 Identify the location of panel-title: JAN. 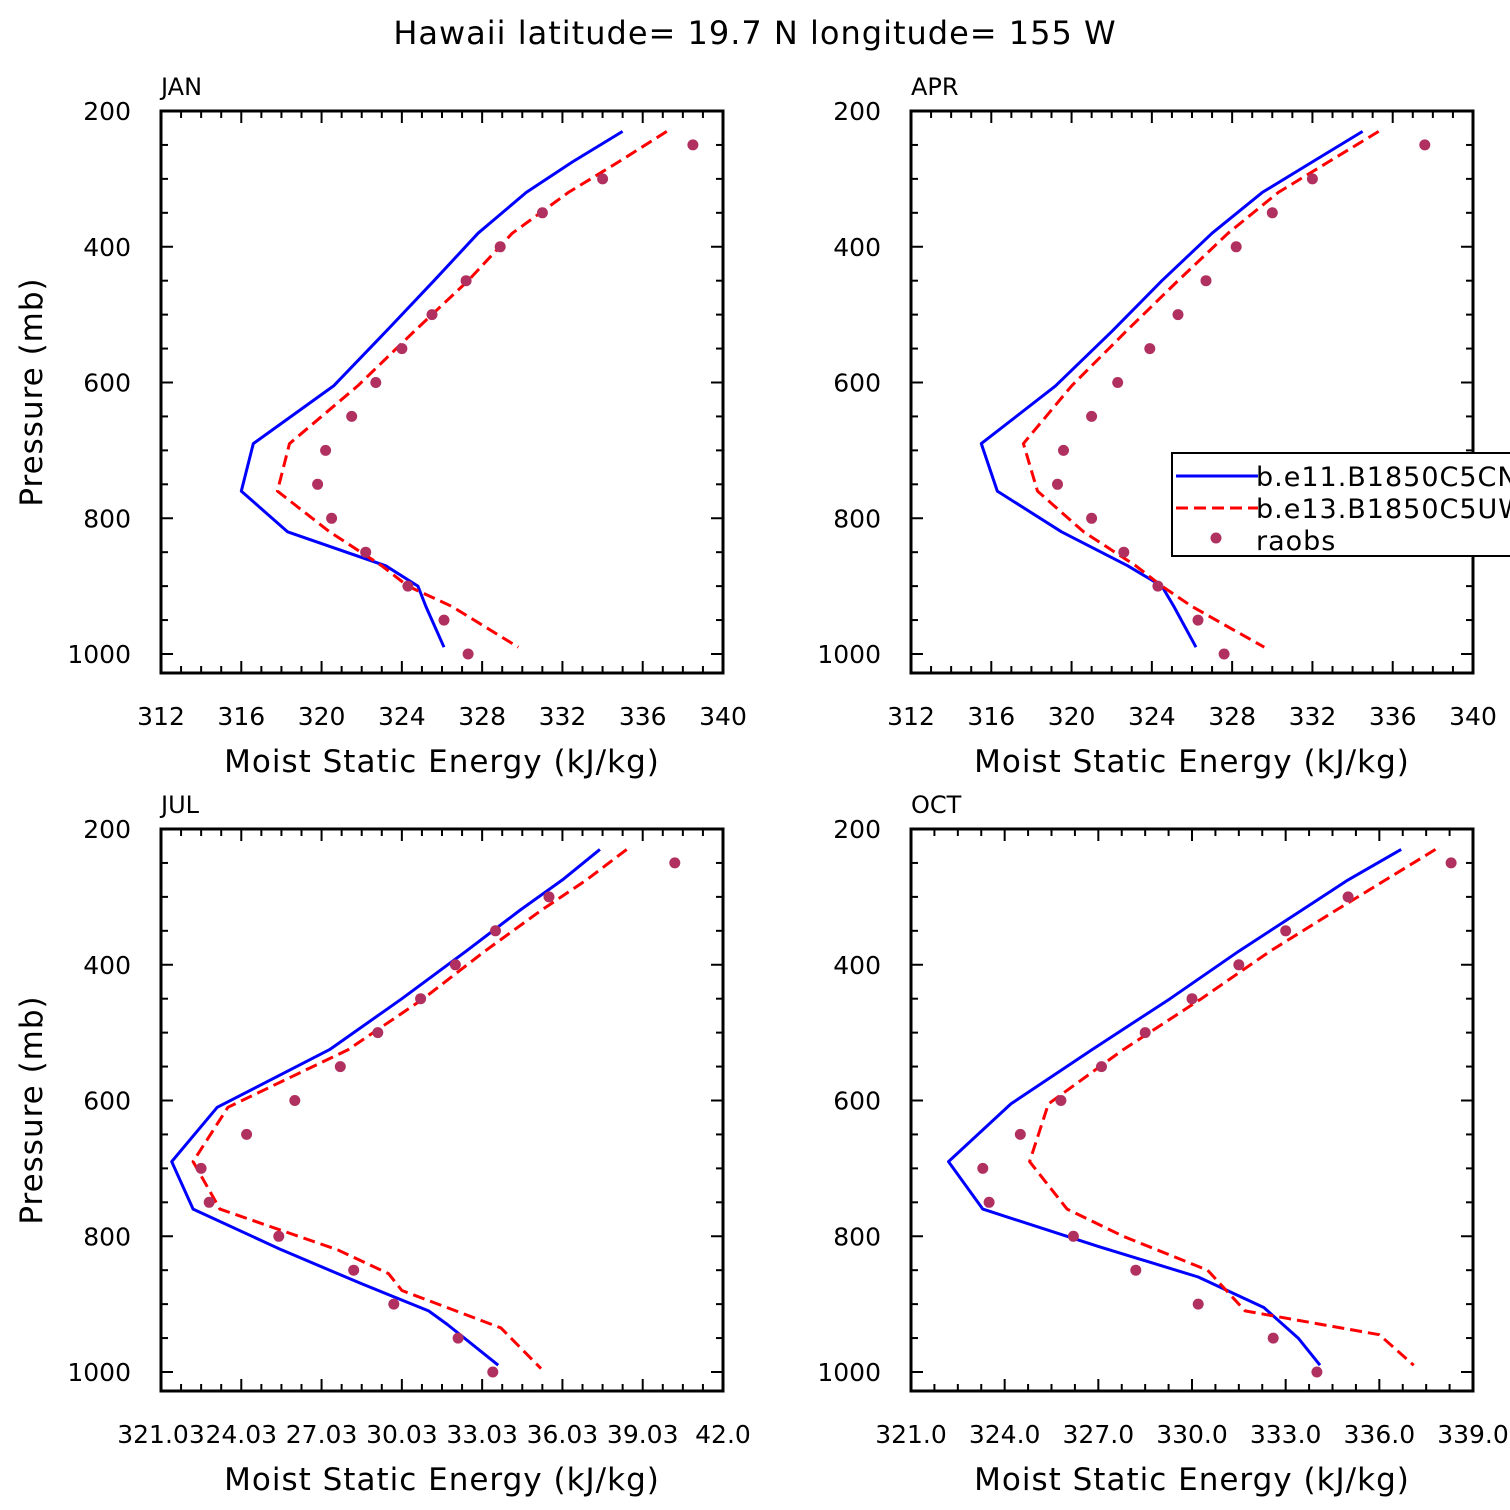
(180, 87).